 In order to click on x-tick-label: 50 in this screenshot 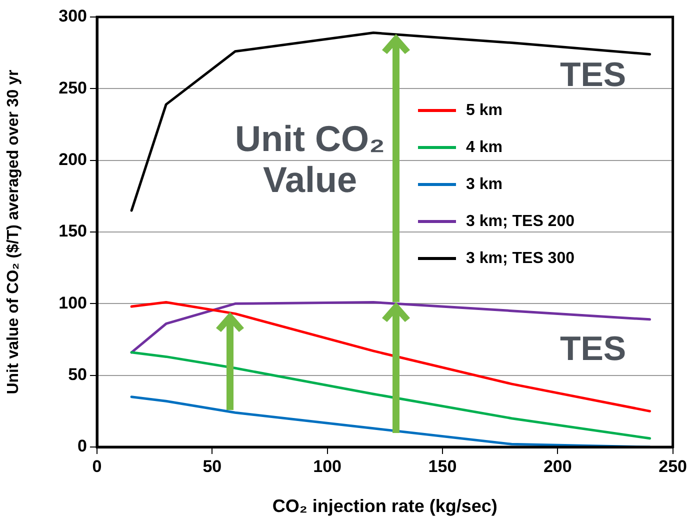, I will do `click(212, 466)`.